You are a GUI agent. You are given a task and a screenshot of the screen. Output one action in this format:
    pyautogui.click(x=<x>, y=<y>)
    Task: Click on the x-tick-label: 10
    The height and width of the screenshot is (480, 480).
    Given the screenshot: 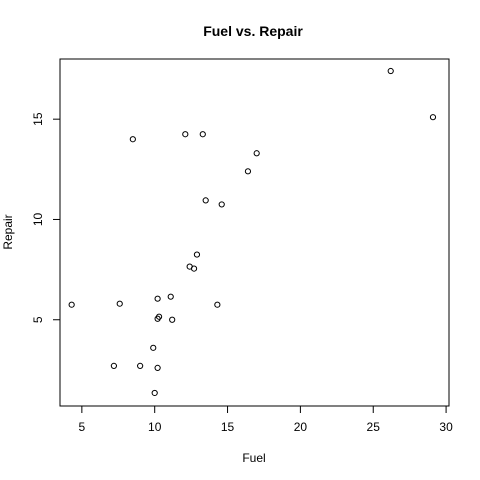 What is the action you would take?
    pyautogui.click(x=155, y=427)
    